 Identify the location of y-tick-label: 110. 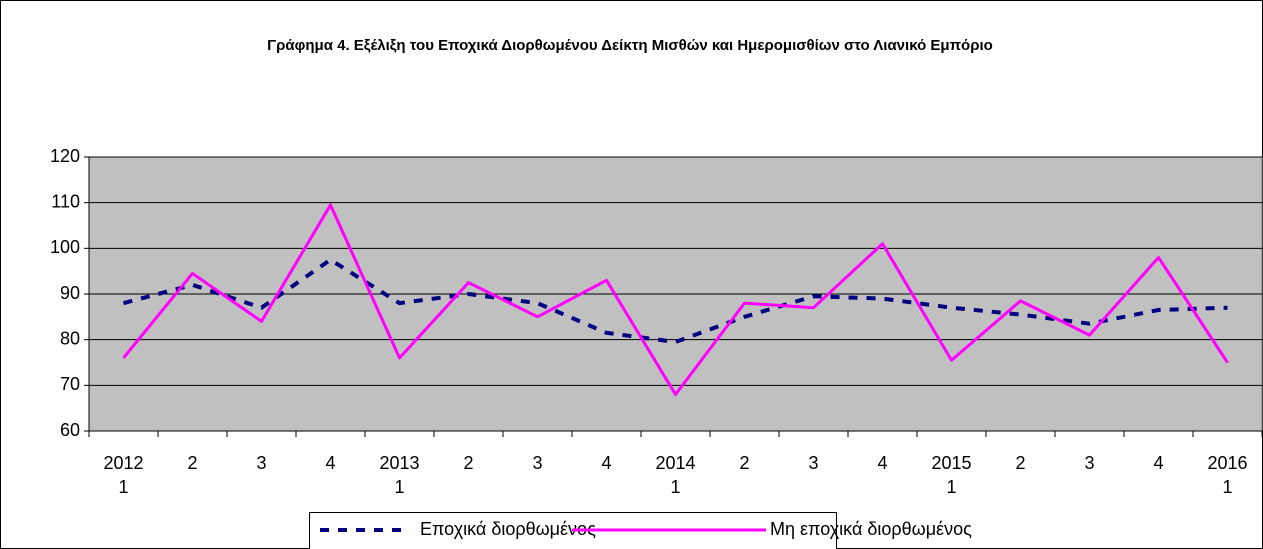
(65, 201).